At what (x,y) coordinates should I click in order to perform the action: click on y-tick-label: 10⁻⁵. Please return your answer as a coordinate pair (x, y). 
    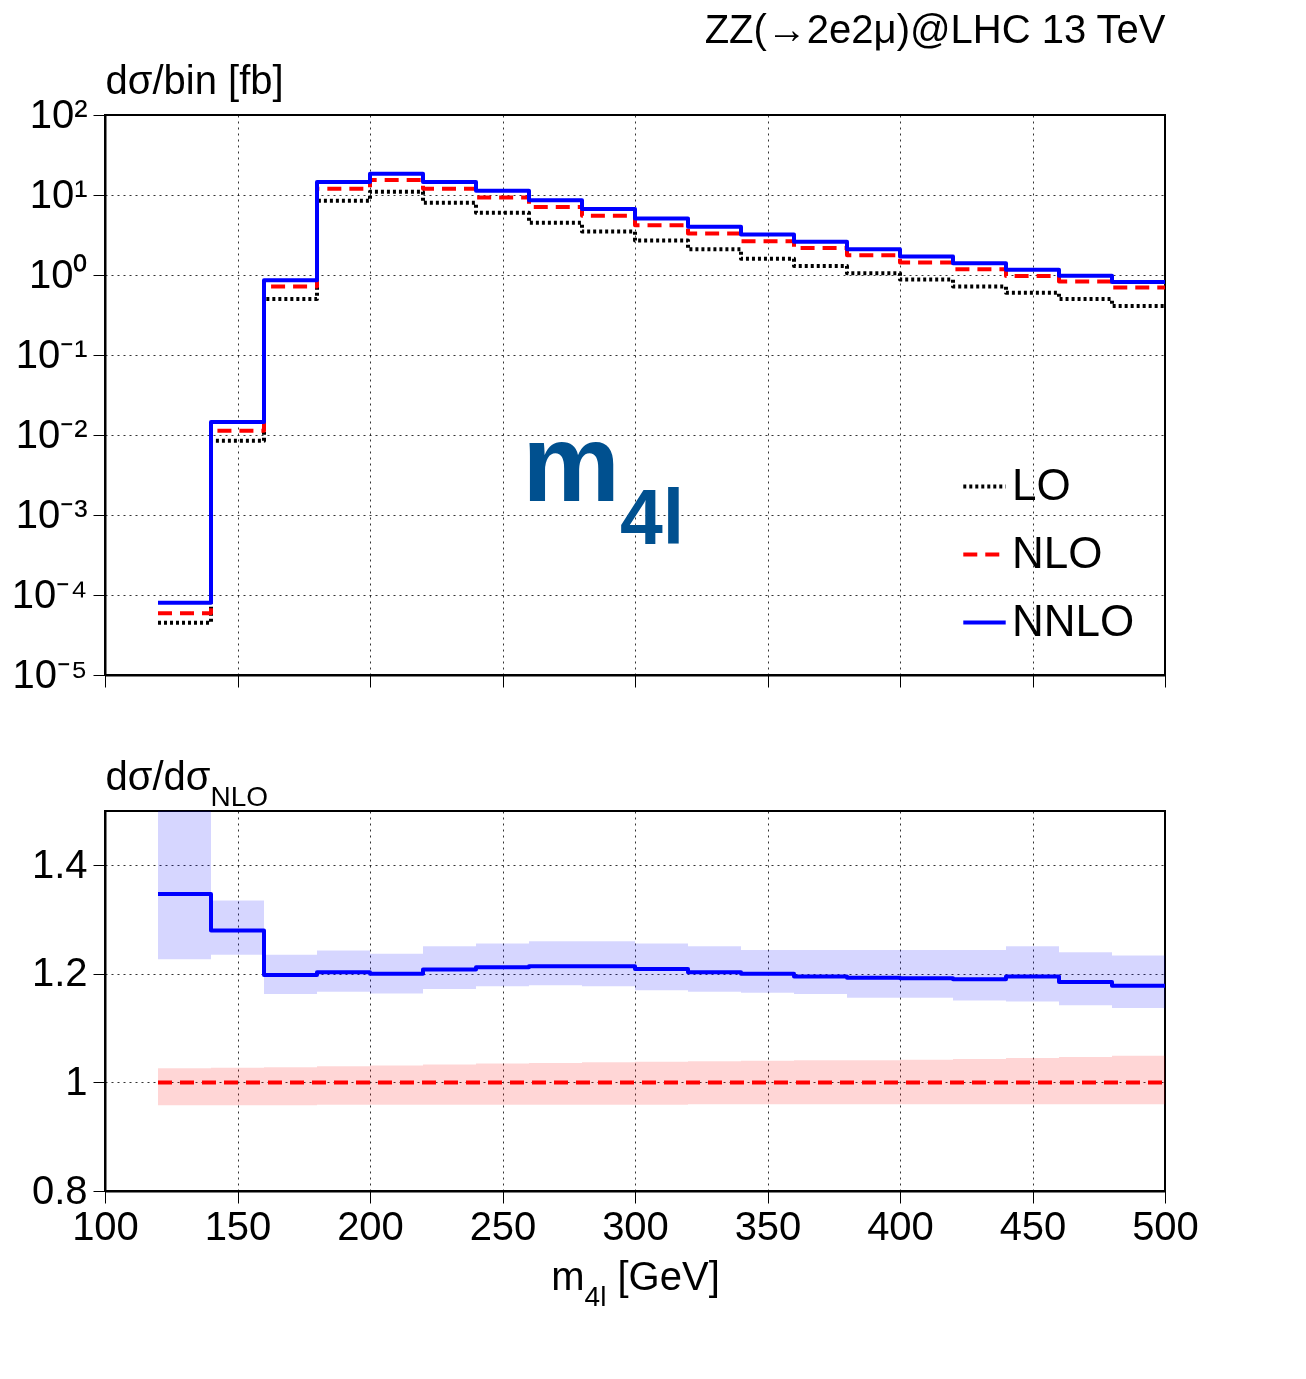
    Looking at the image, I should click on (50, 673).